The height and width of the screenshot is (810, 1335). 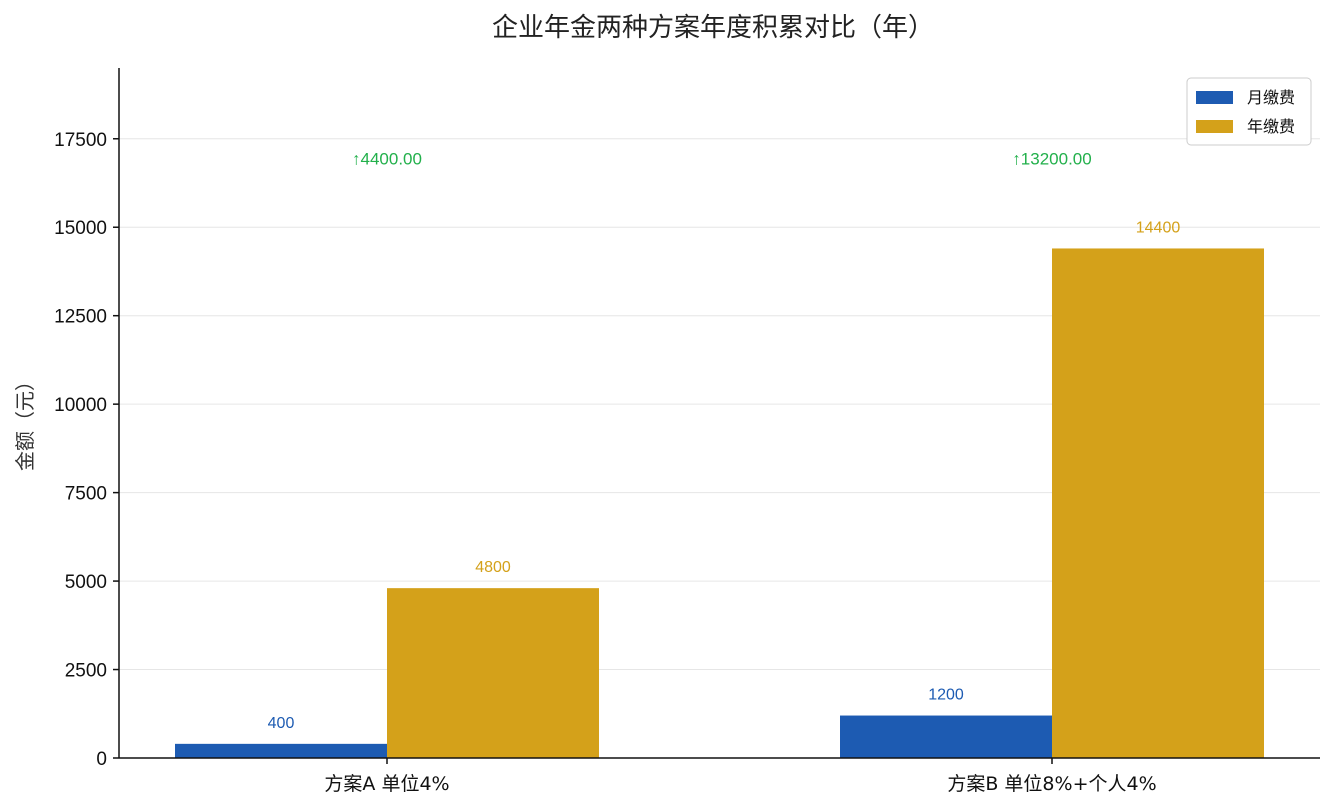 What do you see at coordinates (386, 784) in the screenshot?
I see `x-tick-label: 方案A 单位4%` at bounding box center [386, 784].